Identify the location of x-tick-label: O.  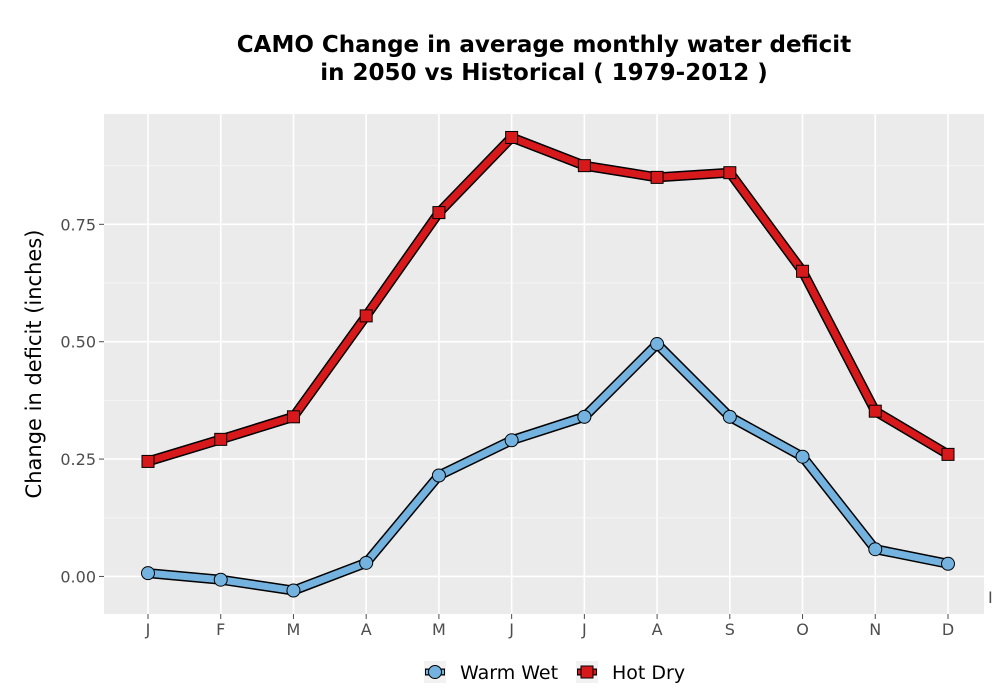
(802, 629).